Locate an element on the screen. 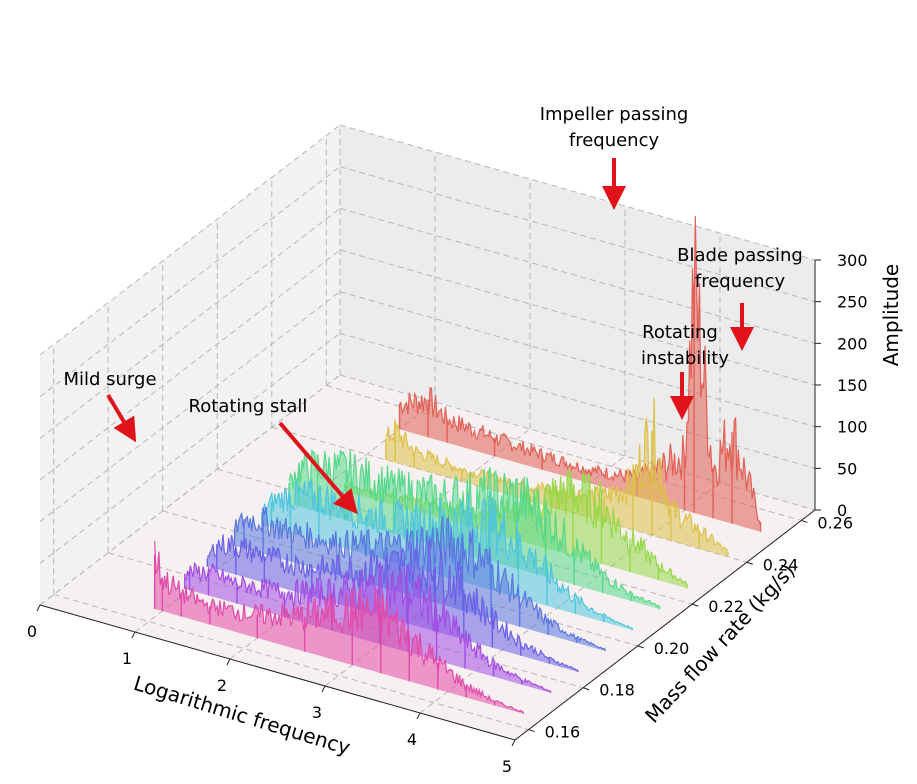  arrow-mild-surge is located at coordinates (121, 418).